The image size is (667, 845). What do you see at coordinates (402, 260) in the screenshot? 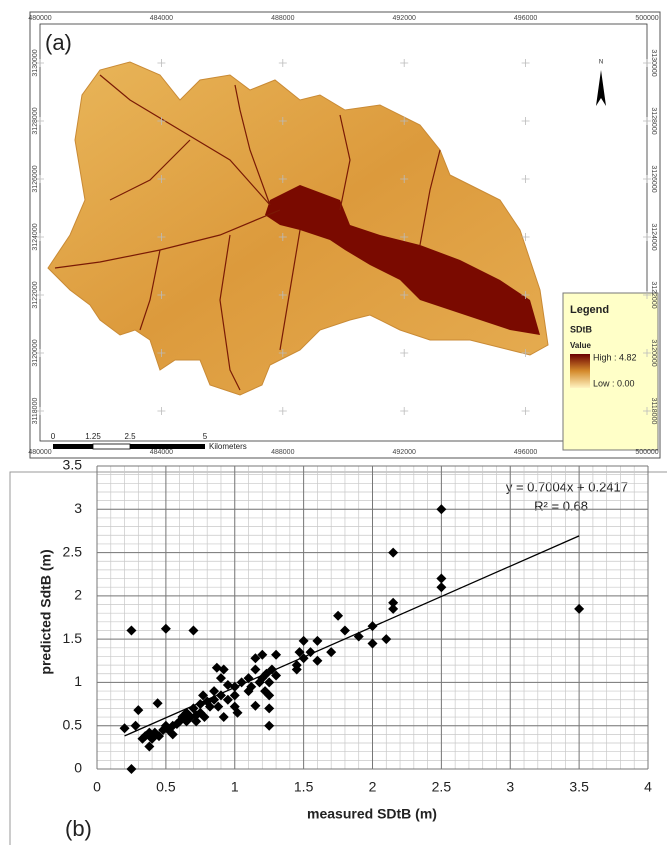
I see `valley` at bounding box center [402, 260].